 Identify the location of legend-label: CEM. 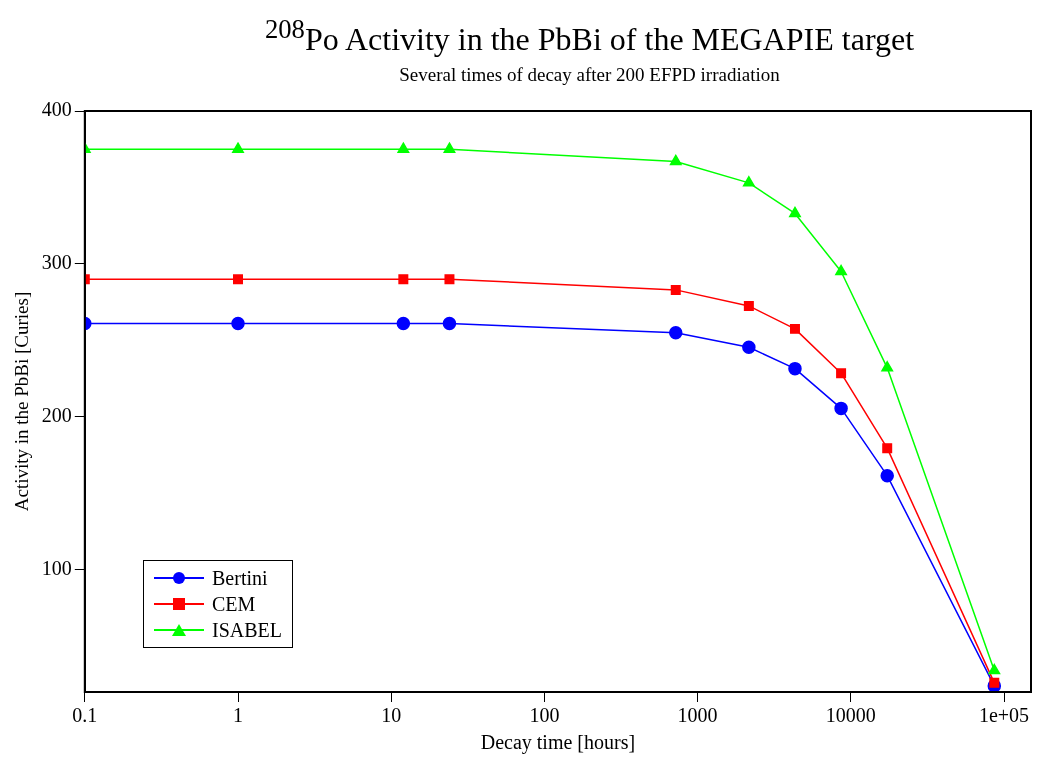
(234, 604).